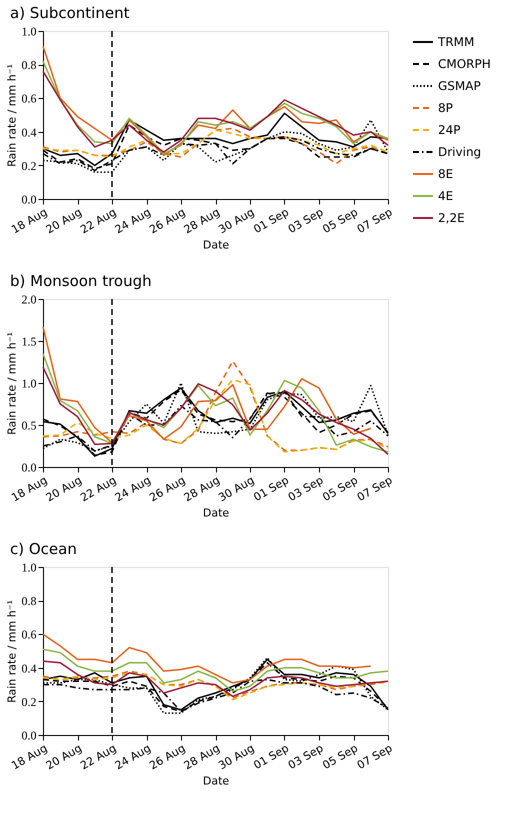 This screenshot has height=836, width=527. Describe the element at coordinates (29, 425) in the screenshot. I see `y-tick-label: 0.5` at that location.